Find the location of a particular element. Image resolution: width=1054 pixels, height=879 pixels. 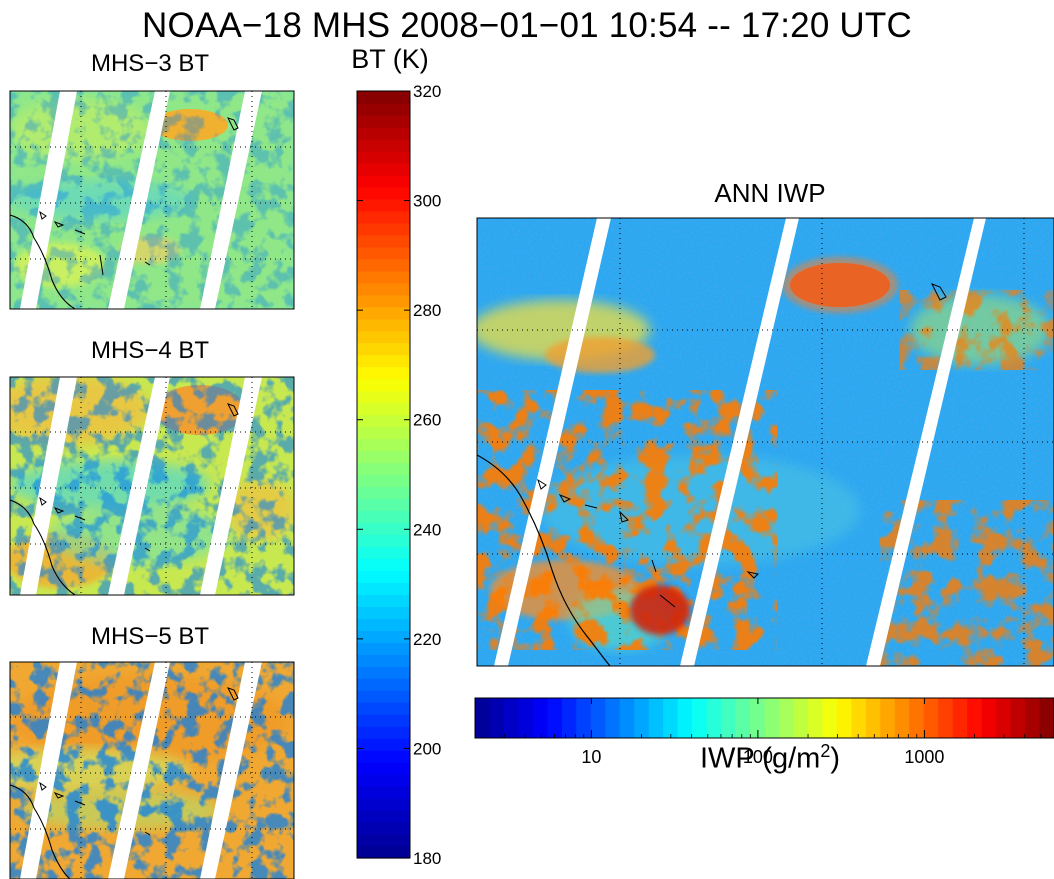

mhs5-panel is located at coordinates (152, 770).